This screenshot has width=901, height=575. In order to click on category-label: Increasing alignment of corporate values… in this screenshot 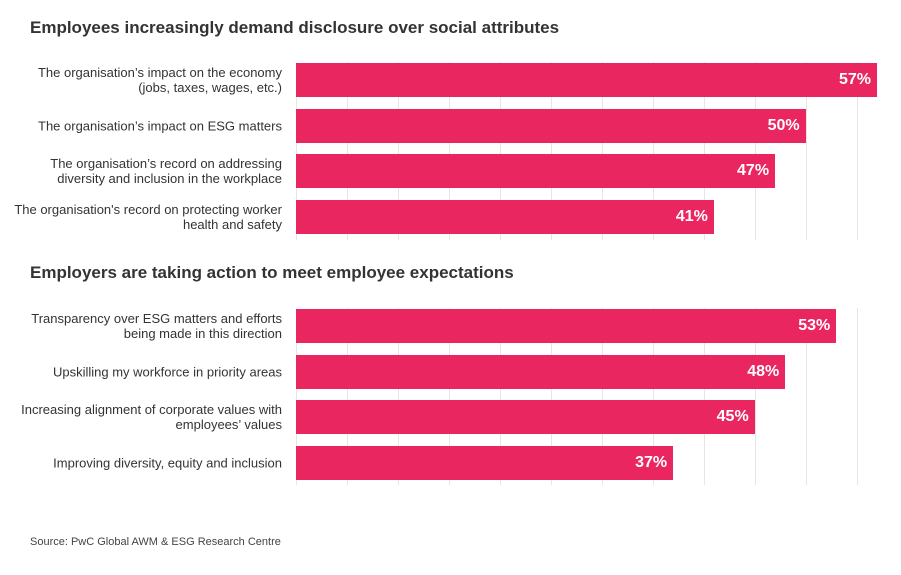, I will do `click(151, 417)`.